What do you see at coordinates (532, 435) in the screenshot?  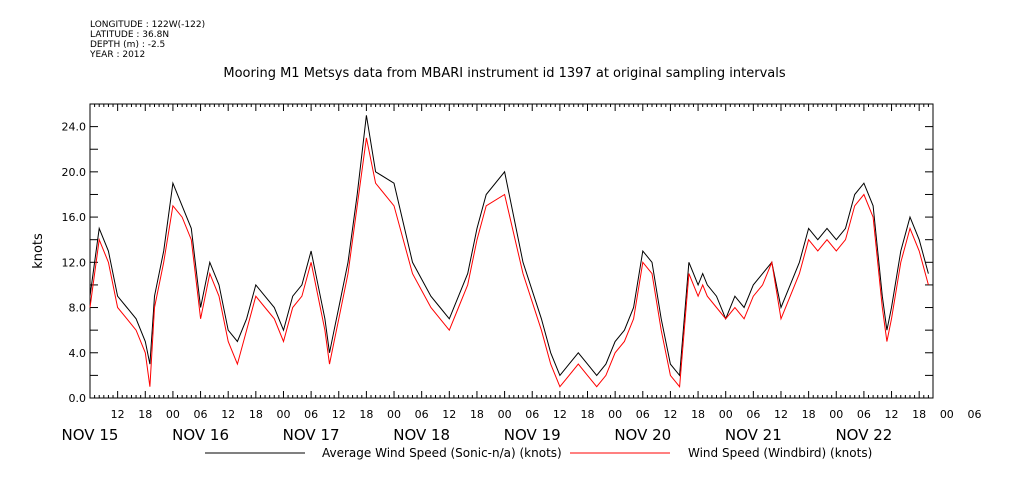 I see `day-label: NOV 19` at bounding box center [532, 435].